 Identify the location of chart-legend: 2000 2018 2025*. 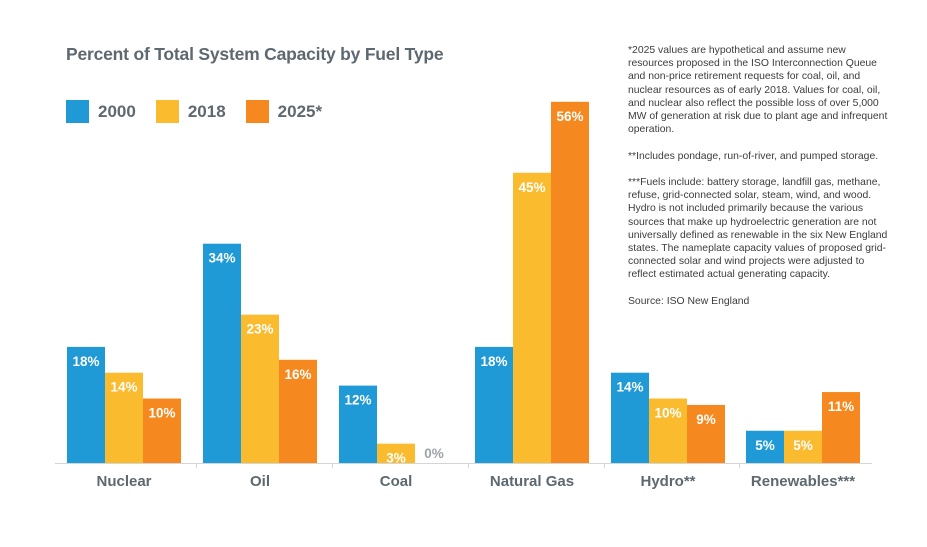
(204, 111).